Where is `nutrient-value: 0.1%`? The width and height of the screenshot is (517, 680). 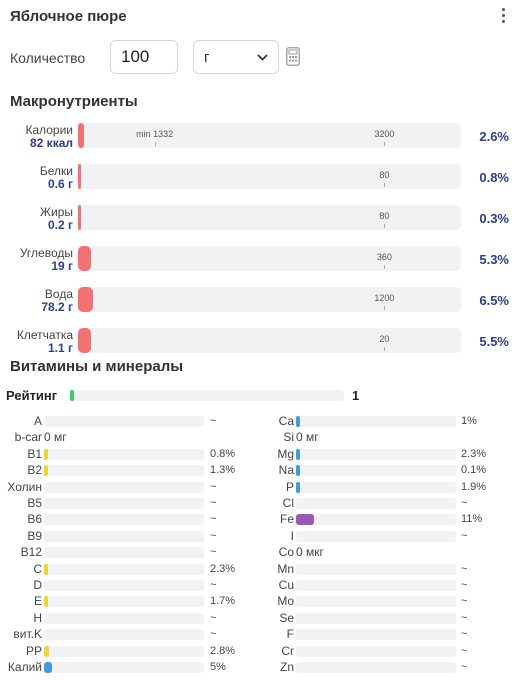 nutrient-value: 0.1% is located at coordinates (474, 470).